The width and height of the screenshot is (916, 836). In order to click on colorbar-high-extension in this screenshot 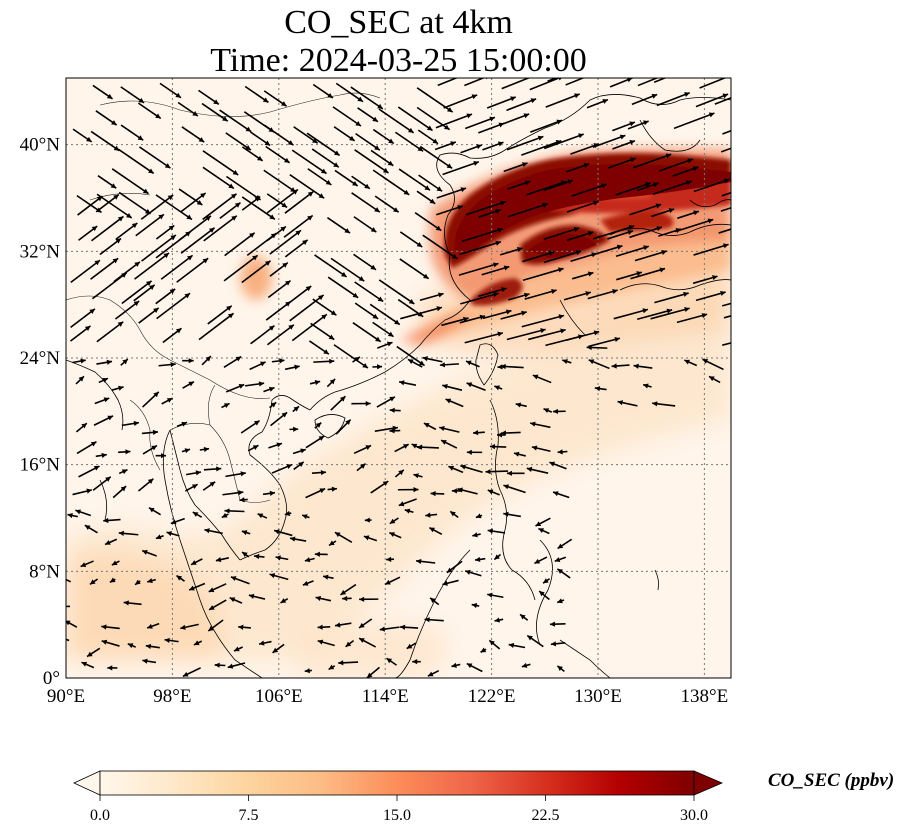, I will do `click(708, 783)`.